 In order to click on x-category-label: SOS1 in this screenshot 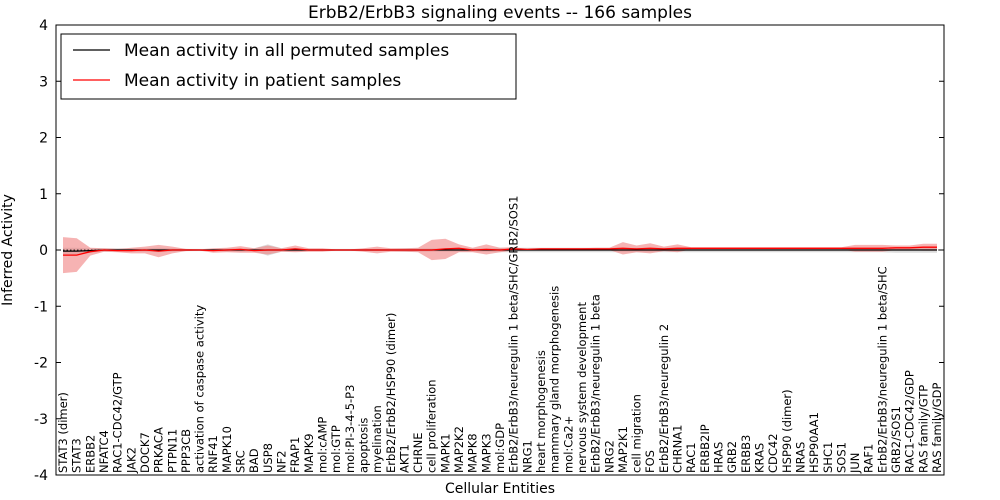, I will do `click(841, 457)`.